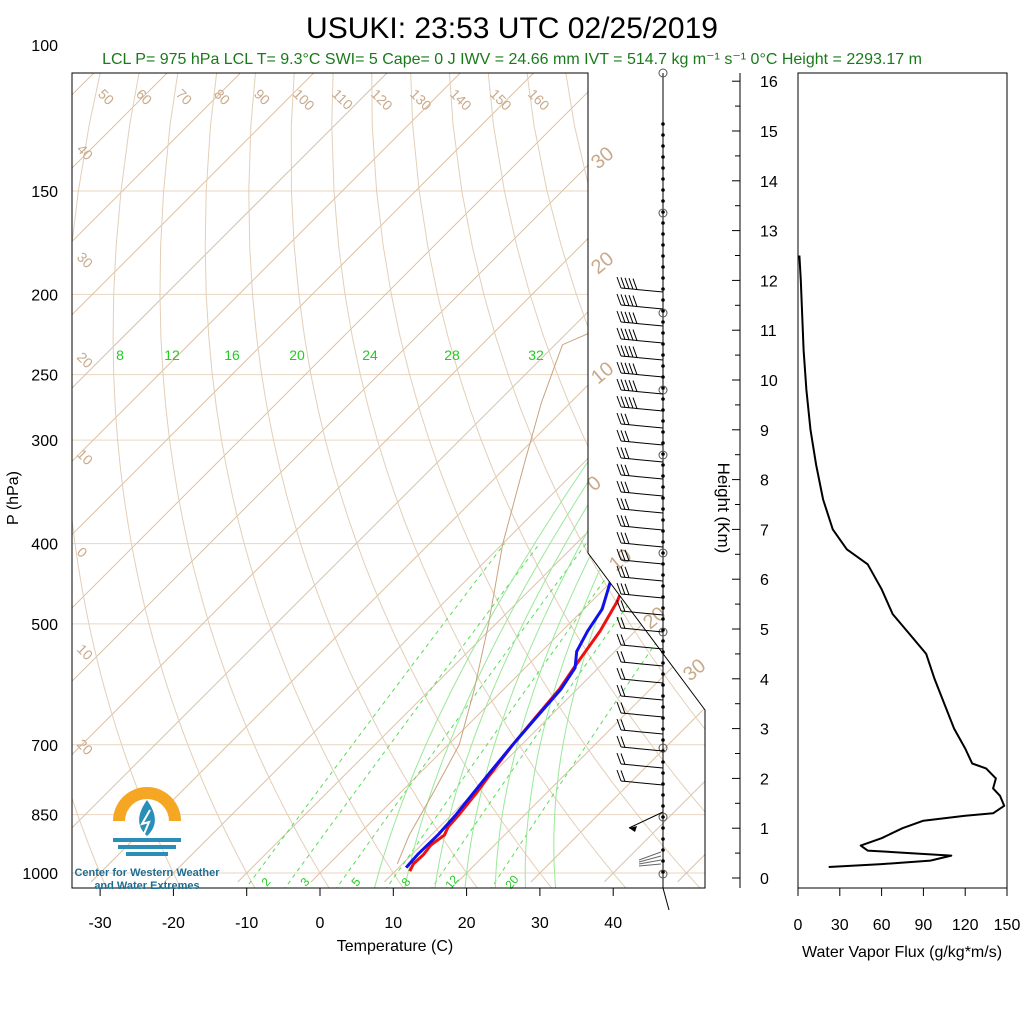  Describe the element at coordinates (633, 829) in the screenshot. I see `wind-barb-pennant` at that location.